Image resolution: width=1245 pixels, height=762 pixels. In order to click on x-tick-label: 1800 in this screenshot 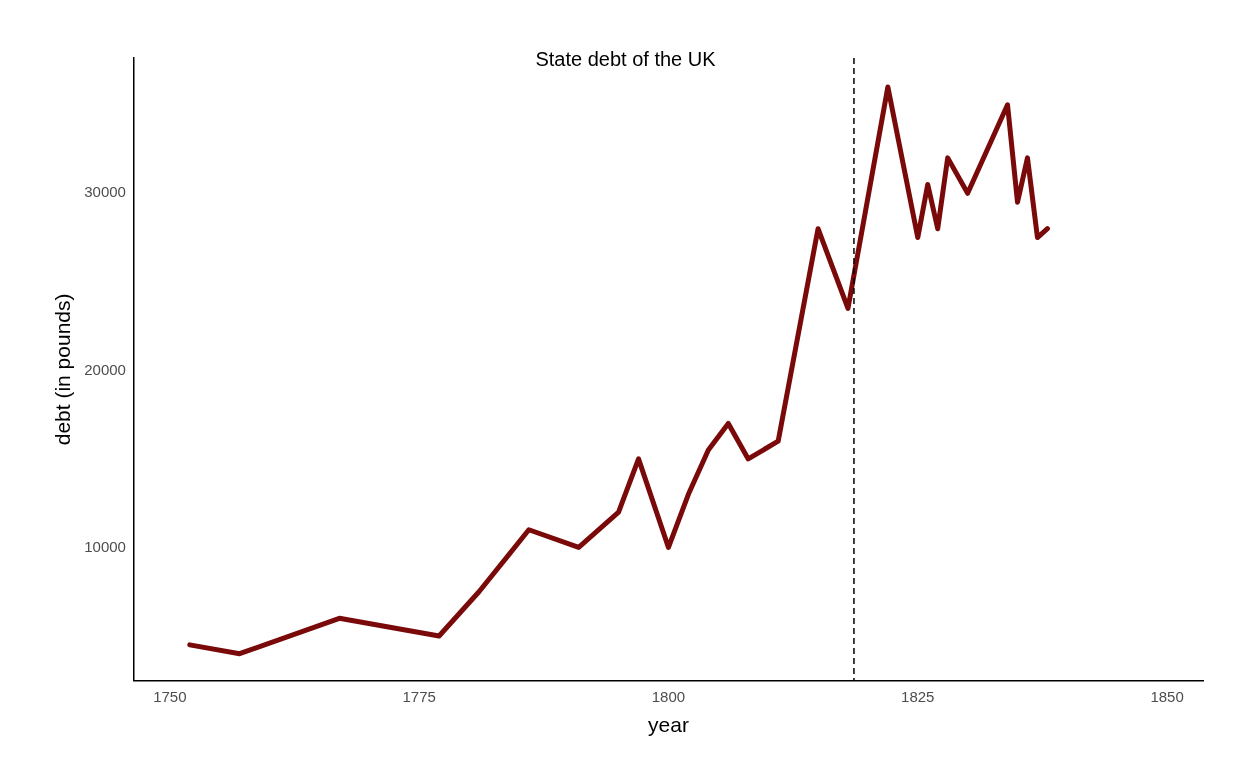, I will do `click(668, 696)`.